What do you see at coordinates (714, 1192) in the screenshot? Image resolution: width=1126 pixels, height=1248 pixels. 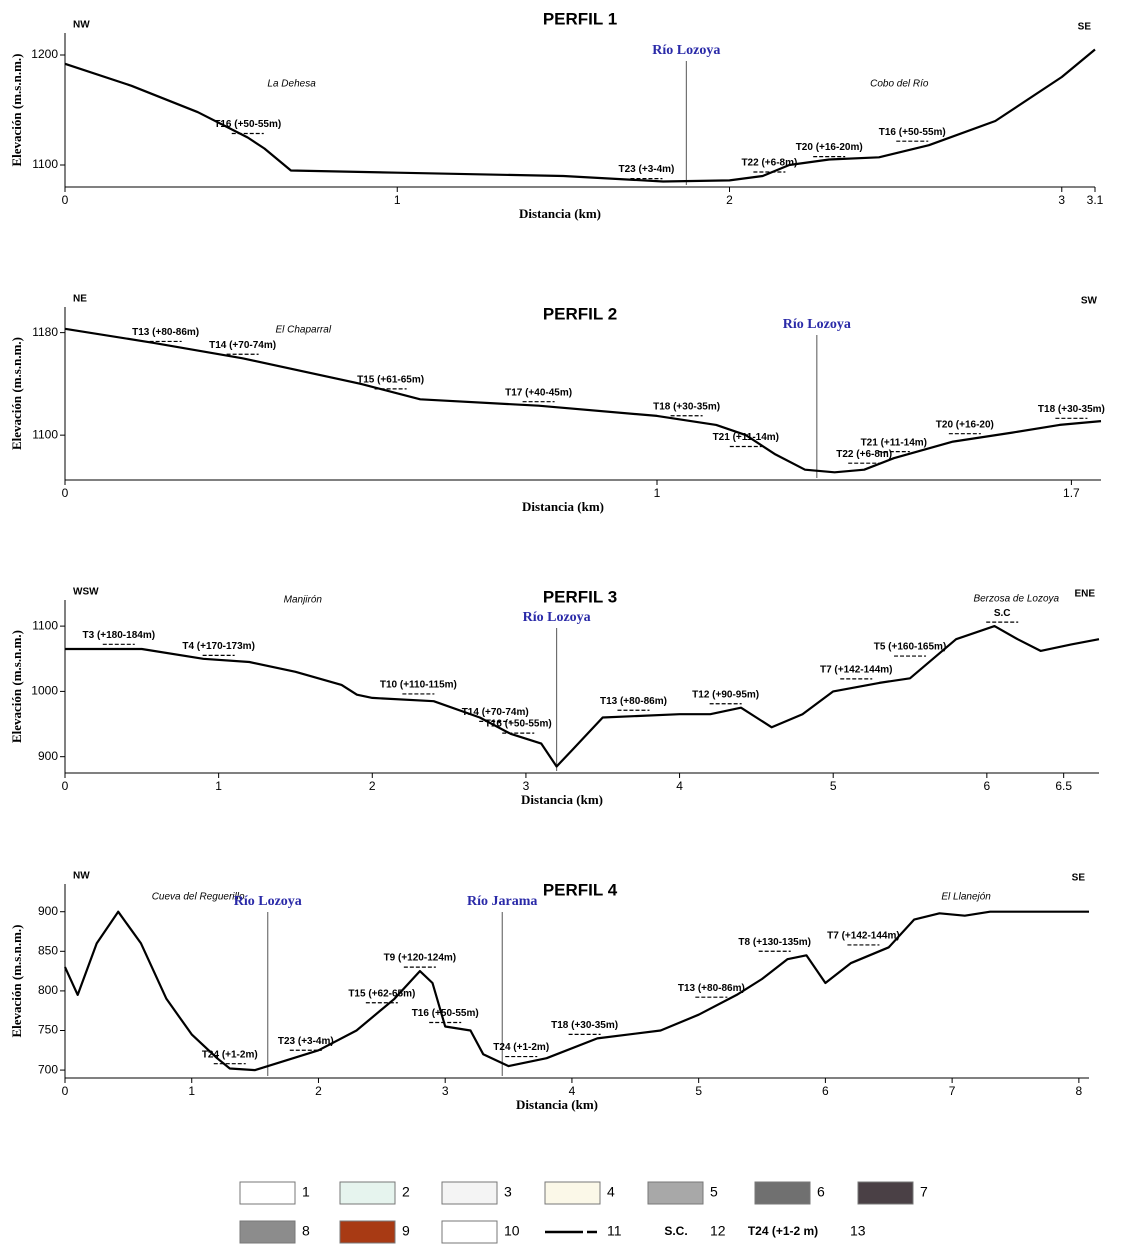 I see `legend-label: 5` at bounding box center [714, 1192].